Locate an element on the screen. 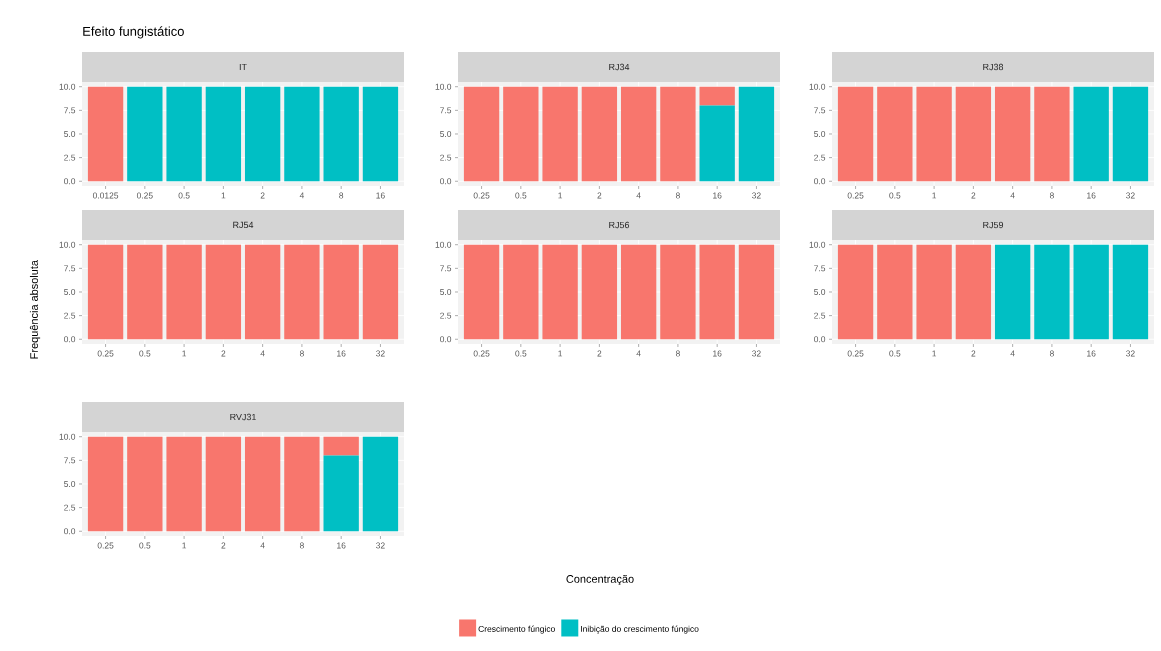 This screenshot has height=651, width=1161. x-axis-title: Concentração is located at coordinates (600, 580).